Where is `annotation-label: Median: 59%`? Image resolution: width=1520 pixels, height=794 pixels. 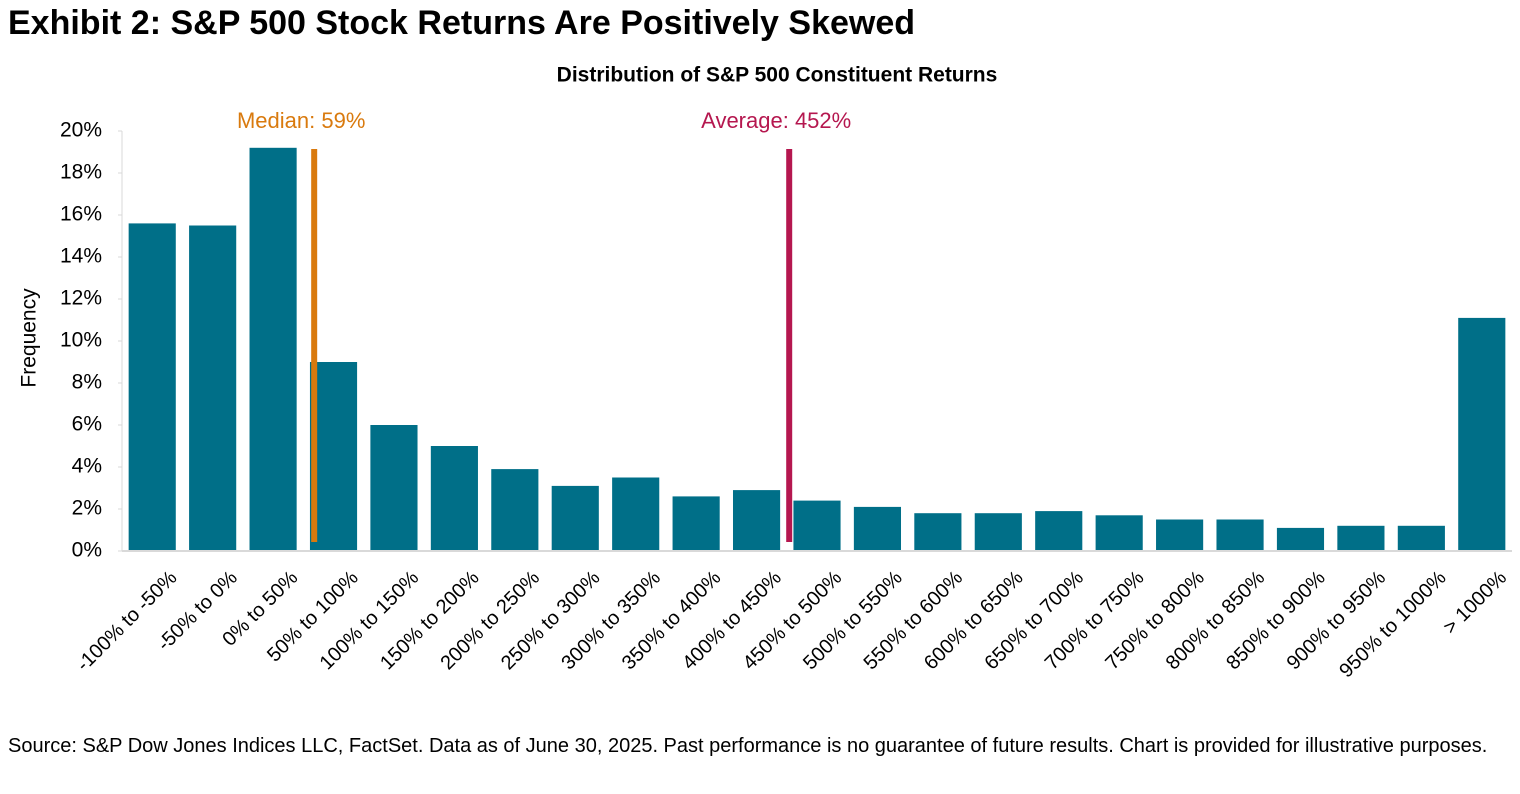 annotation-label: Median: 59% is located at coordinates (301, 120).